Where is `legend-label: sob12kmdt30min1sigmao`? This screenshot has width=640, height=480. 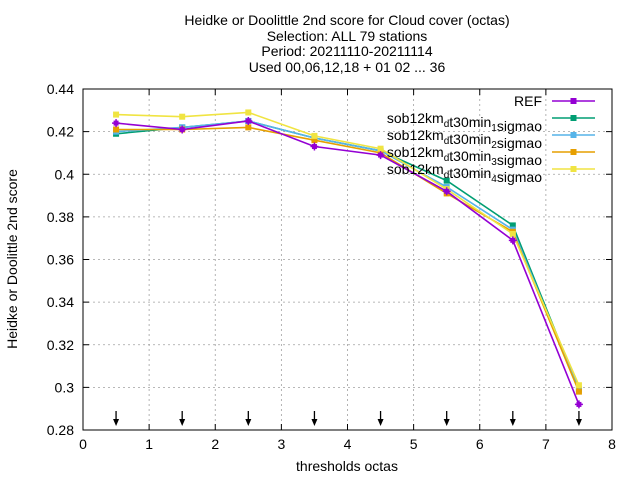
legend-label: sob12kmdt30min1sigmao is located at coordinates (464, 122).